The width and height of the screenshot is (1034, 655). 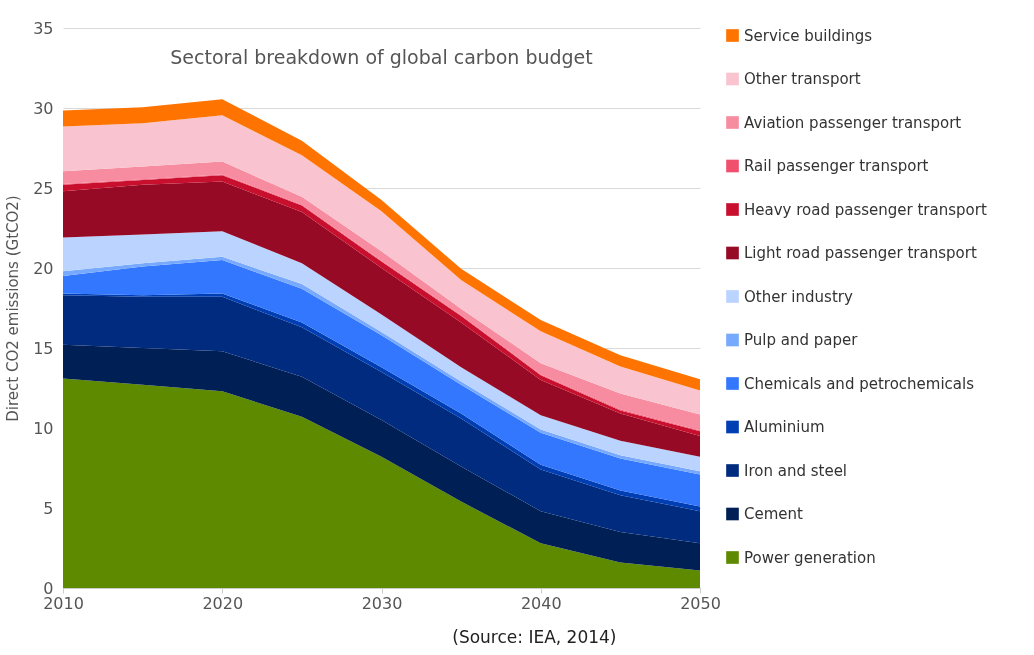 I want to click on legend-label: Power generation, so click(x=810, y=557).